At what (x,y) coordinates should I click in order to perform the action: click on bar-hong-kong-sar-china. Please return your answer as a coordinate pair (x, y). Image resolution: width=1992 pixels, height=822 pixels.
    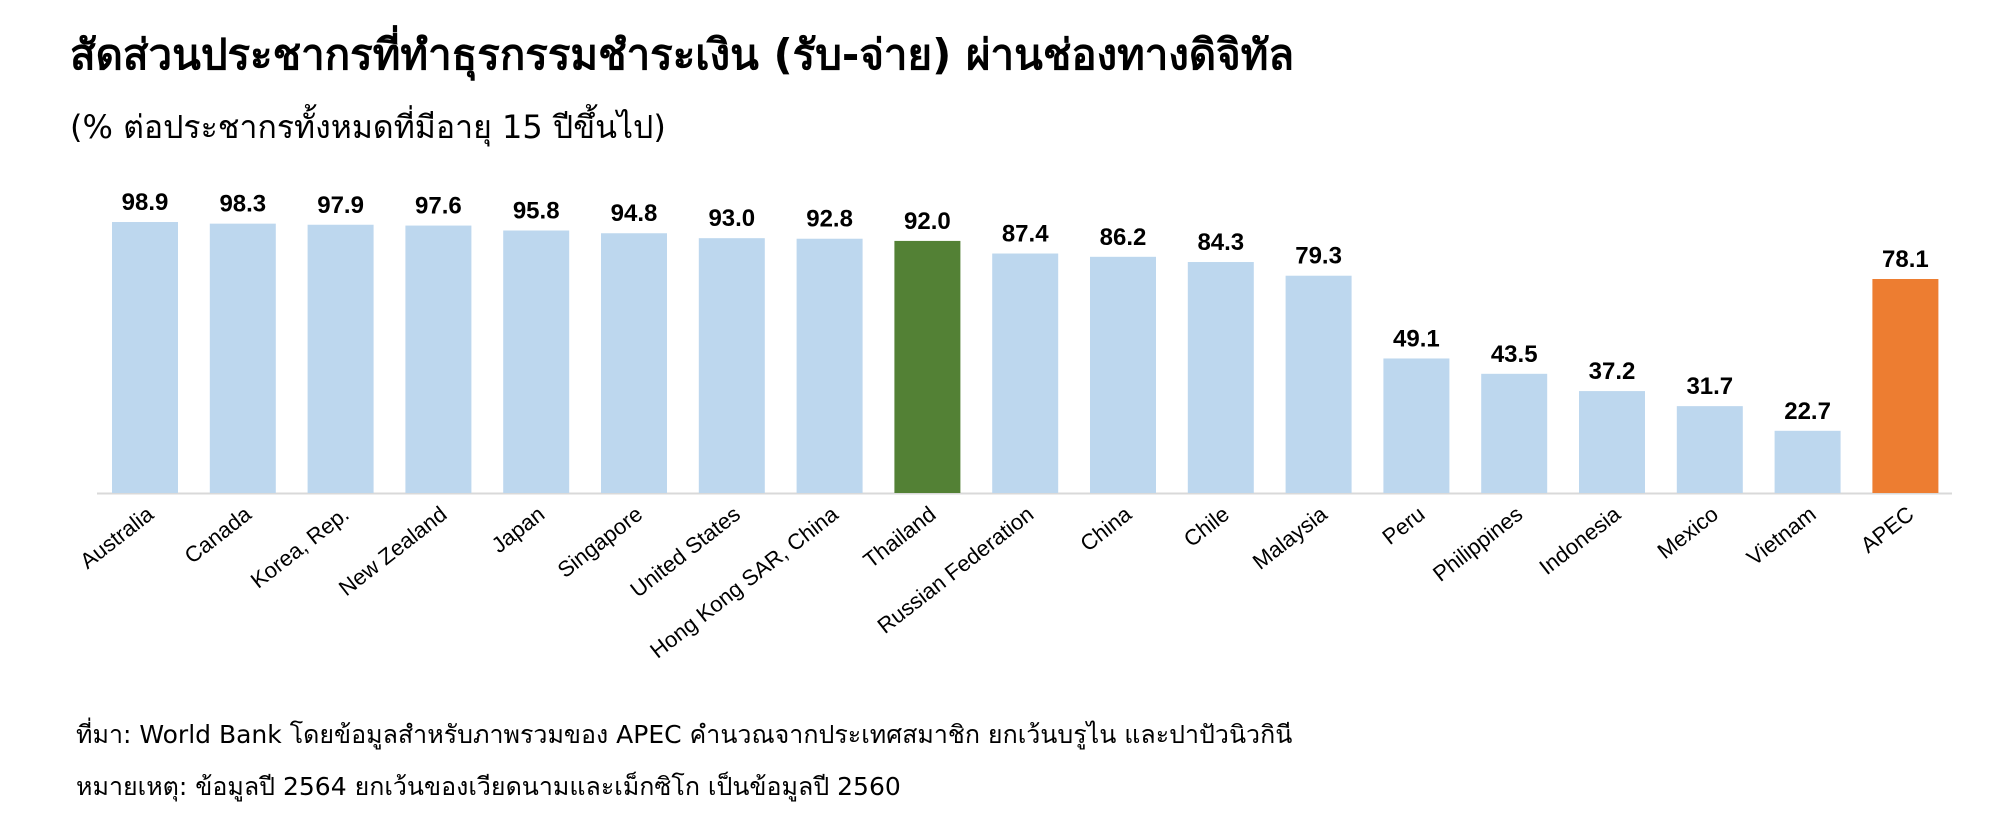
    Looking at the image, I should click on (829, 365).